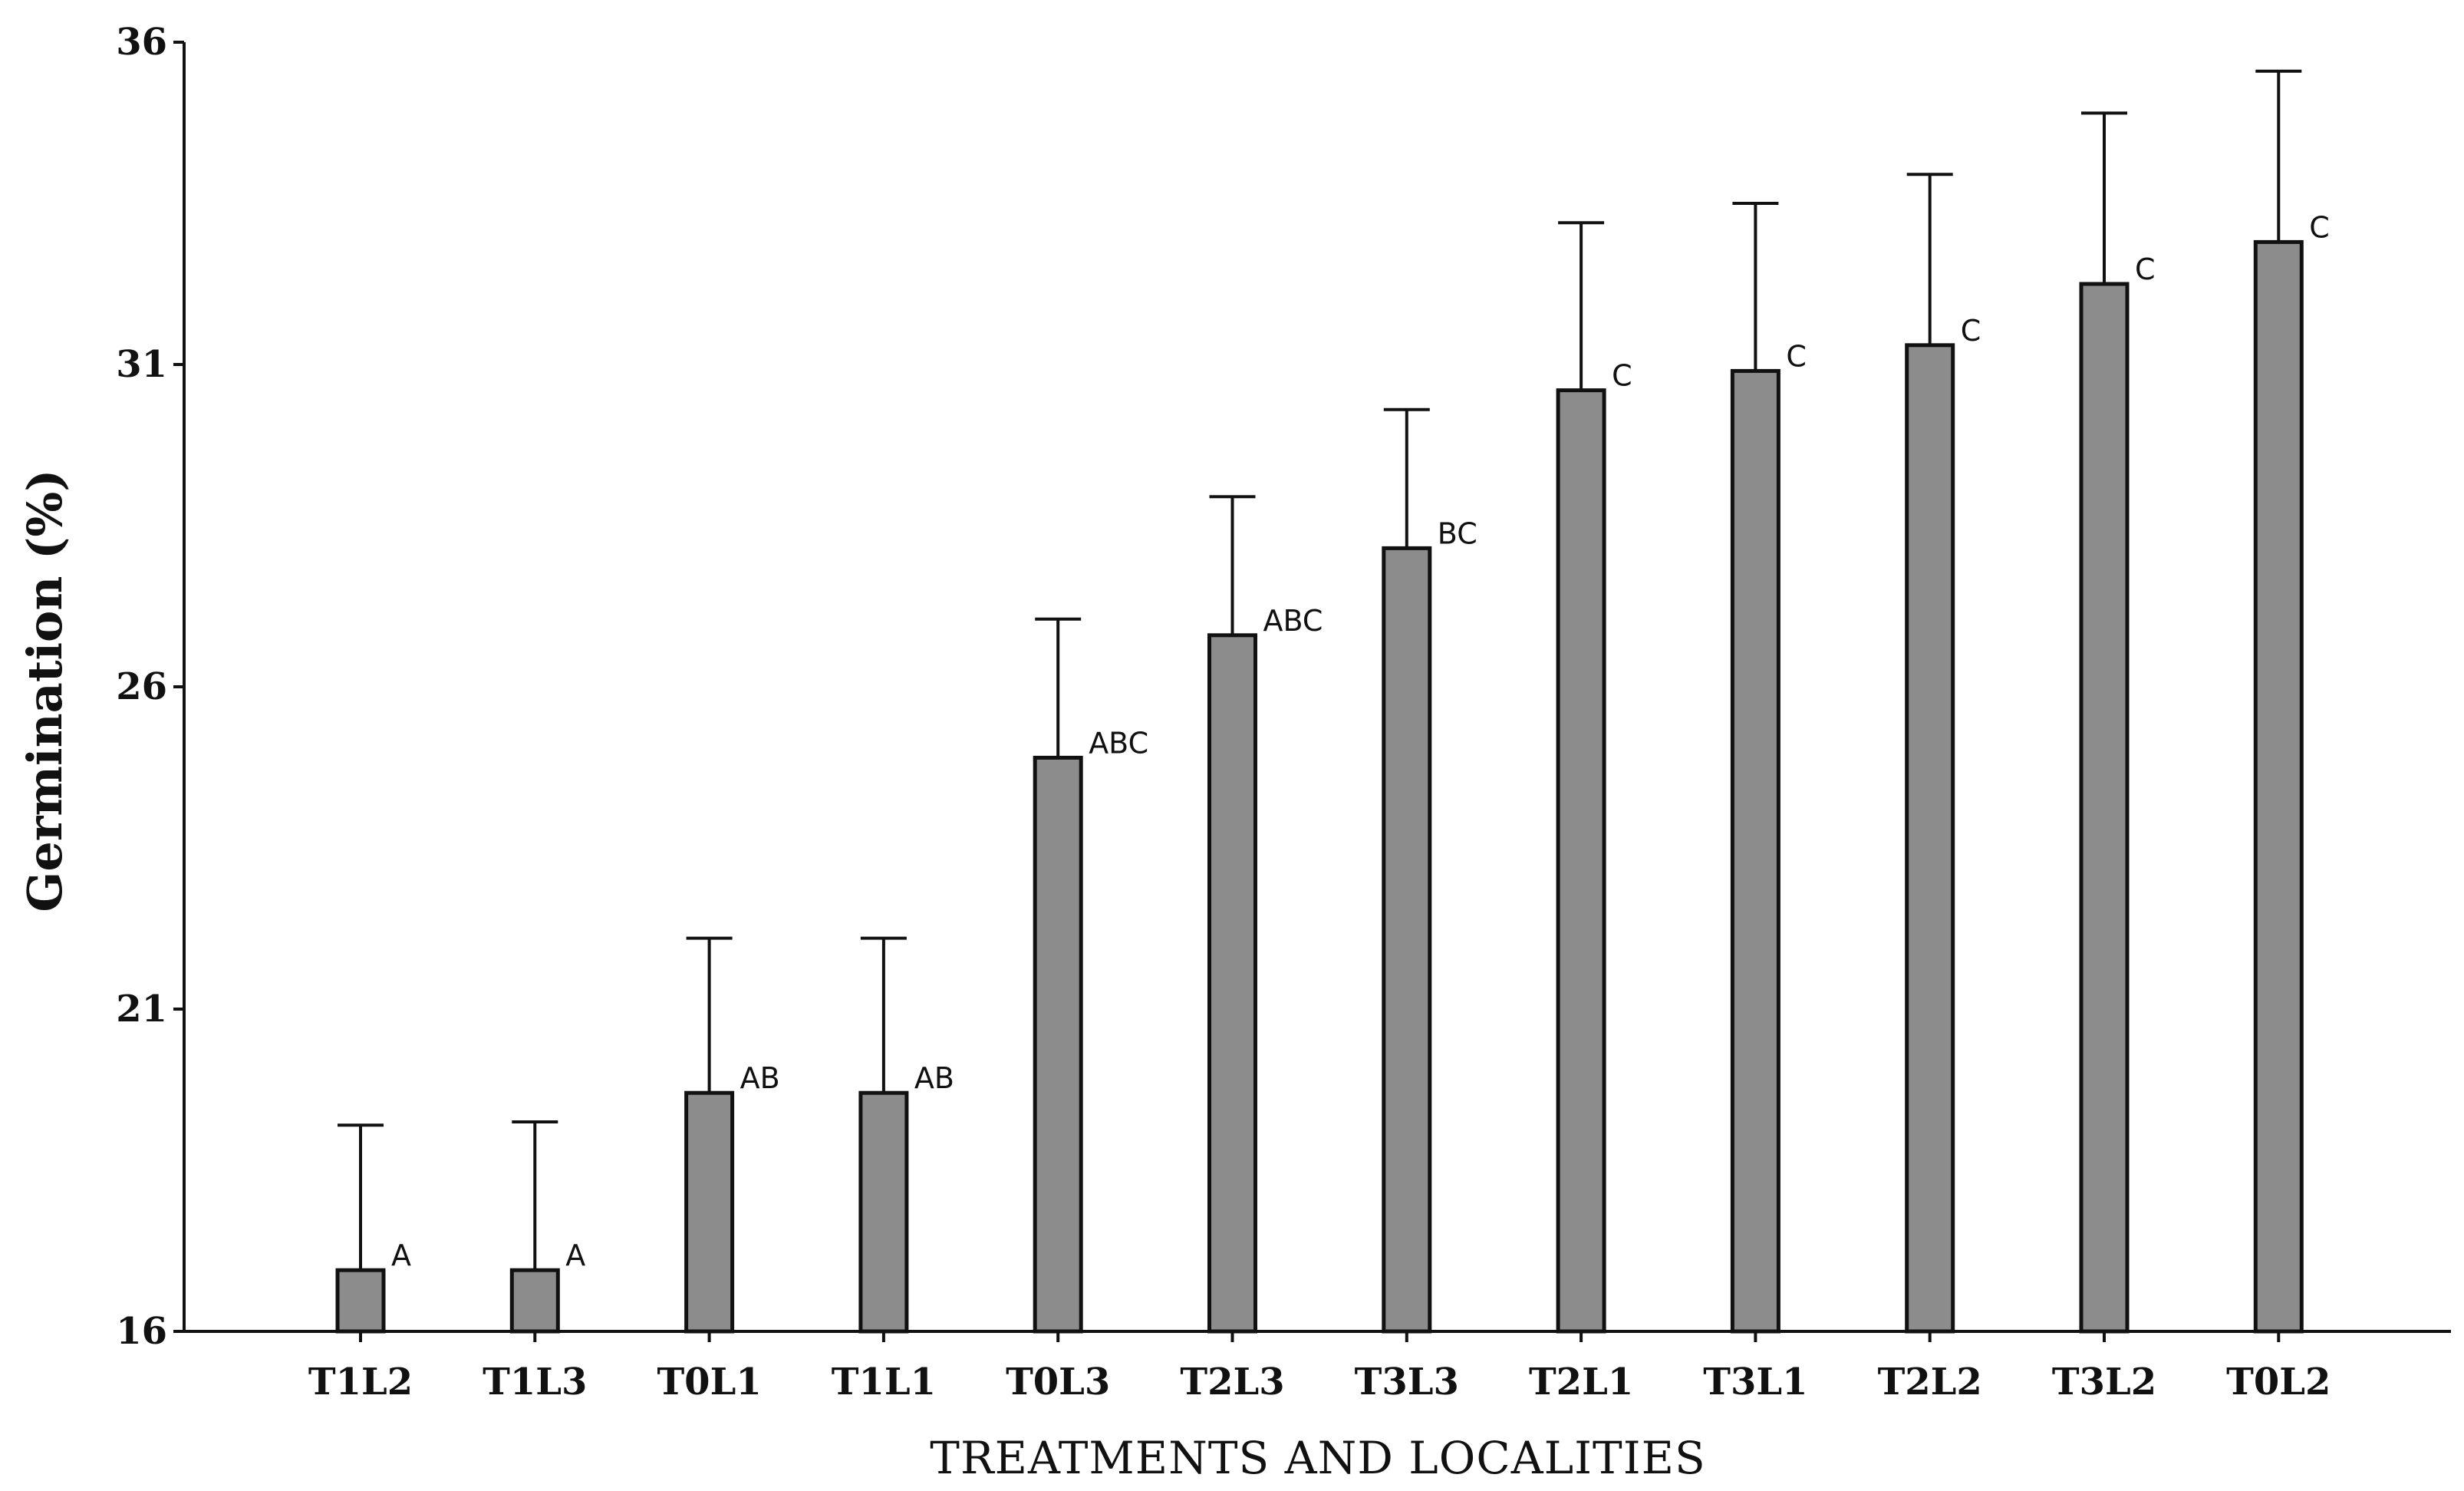 The width and height of the screenshot is (2464, 1491). What do you see at coordinates (2278, 1382) in the screenshot?
I see `x-tick-label: T0L2` at bounding box center [2278, 1382].